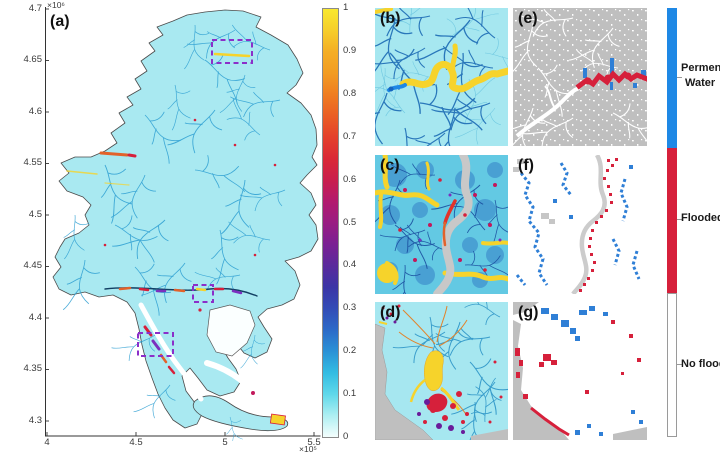 This screenshot has height=457, width=720. I want to click on colorbar-tick-label: 0.3, so click(350, 307).